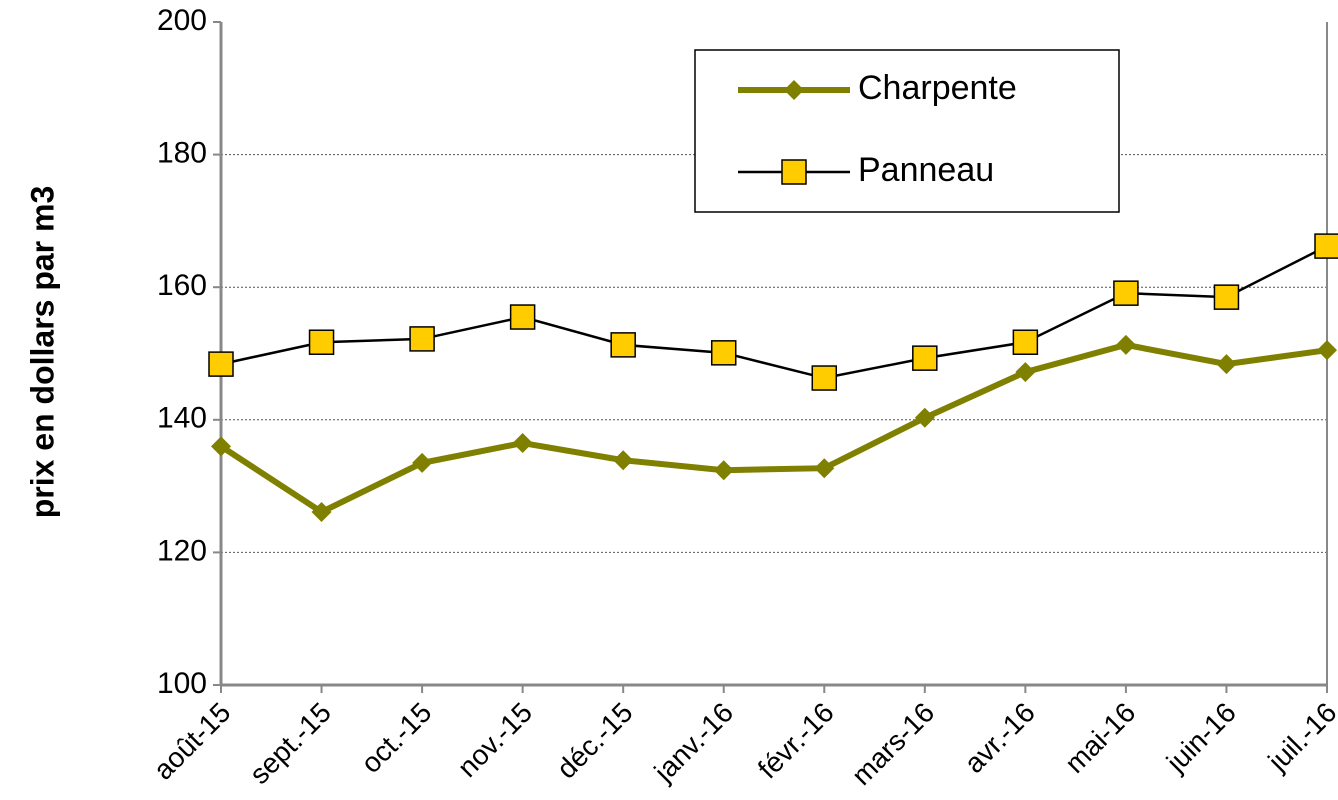 The width and height of the screenshot is (1338, 800). I want to click on x-tick-label: déc.-15, so click(595, 741).